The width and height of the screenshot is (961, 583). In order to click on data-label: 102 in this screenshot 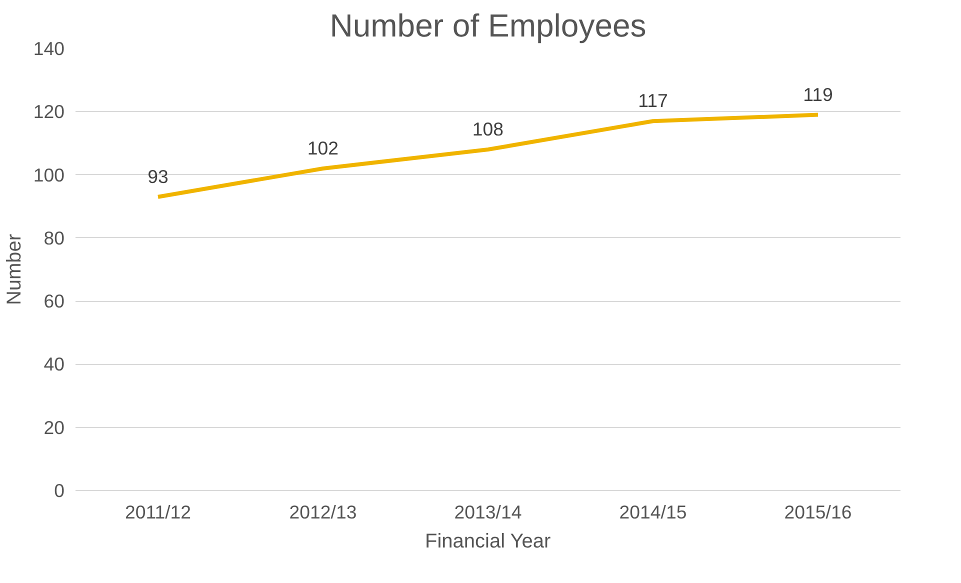, I will do `click(323, 147)`.